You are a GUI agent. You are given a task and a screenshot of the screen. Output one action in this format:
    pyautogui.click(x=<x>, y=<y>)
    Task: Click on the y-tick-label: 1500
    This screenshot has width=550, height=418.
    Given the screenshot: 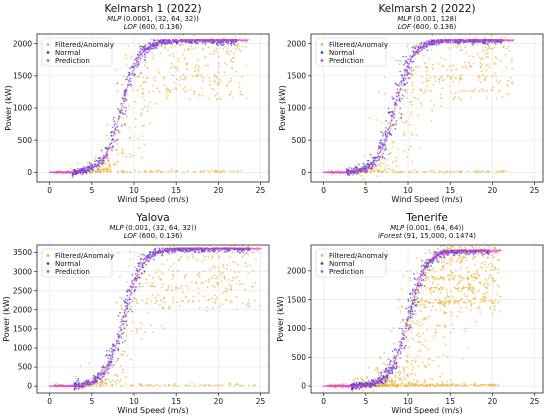 What is the action you would take?
    pyautogui.click(x=296, y=75)
    